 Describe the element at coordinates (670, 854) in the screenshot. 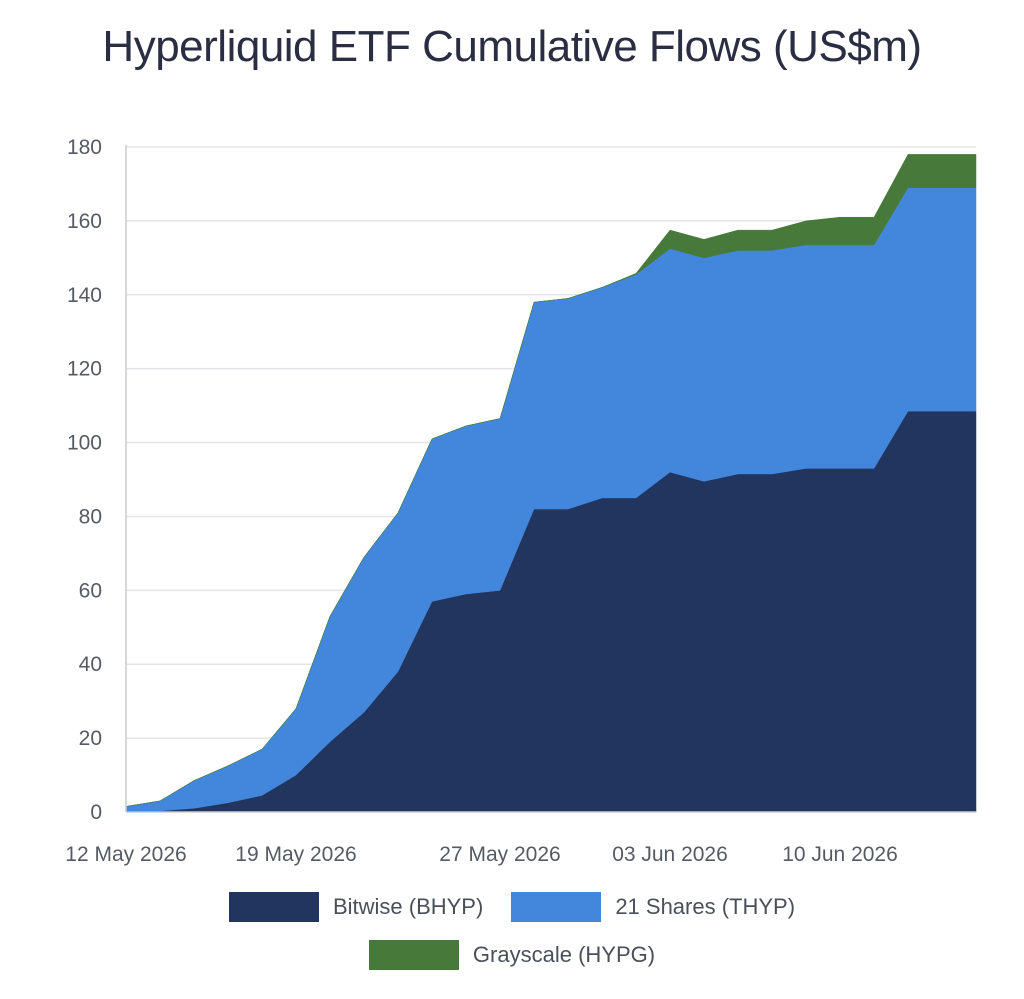

I see `x-tick-label: 03 Jun 2026` at that location.